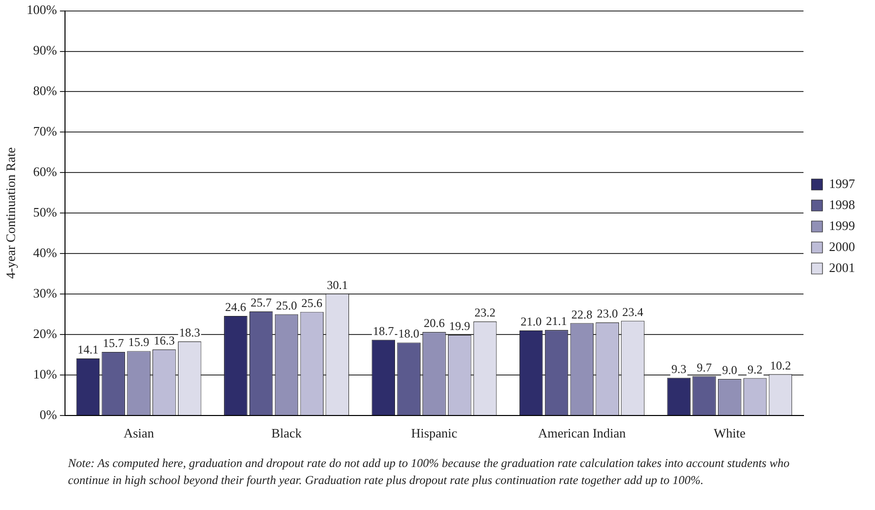 This screenshot has height=510, width=875. Describe the element at coordinates (842, 267) in the screenshot. I see `legend-label: 2001` at that location.